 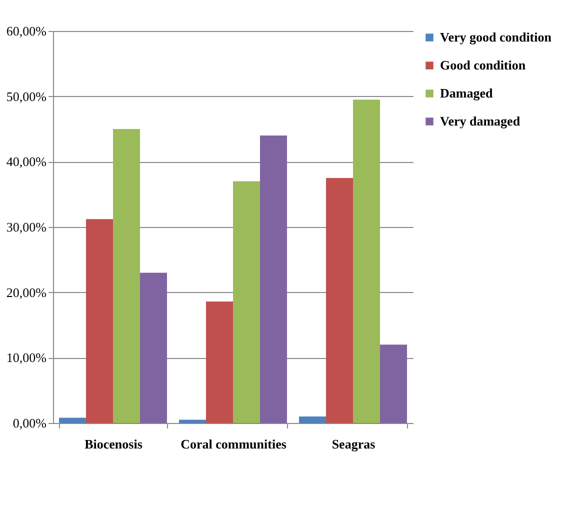 I want to click on y-tick-label: 20,00%, so click(x=26, y=292).